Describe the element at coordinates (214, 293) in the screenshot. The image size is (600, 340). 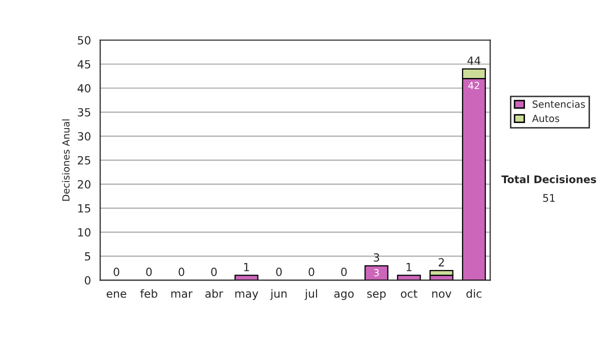
I see `x-tick-label: abr` at that location.